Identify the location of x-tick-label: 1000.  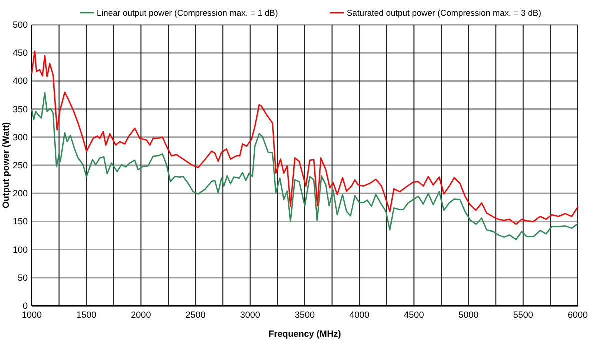
(32, 315).